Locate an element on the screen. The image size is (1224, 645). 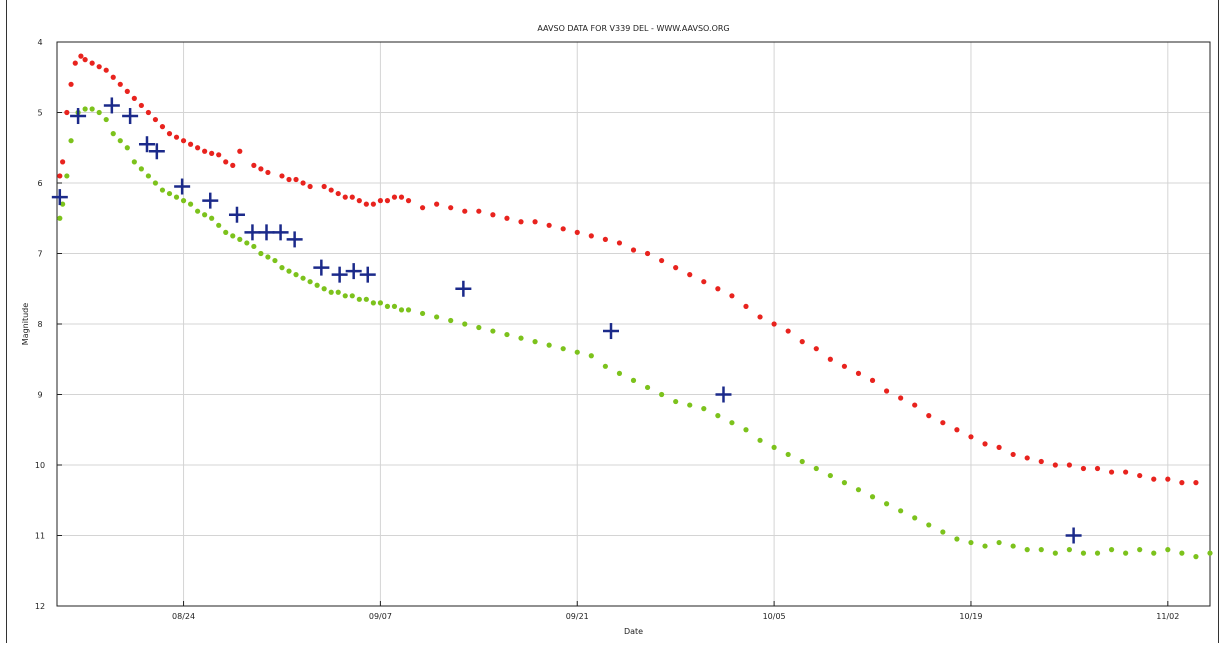
y-tick-label: 12 is located at coordinates (40, 606).